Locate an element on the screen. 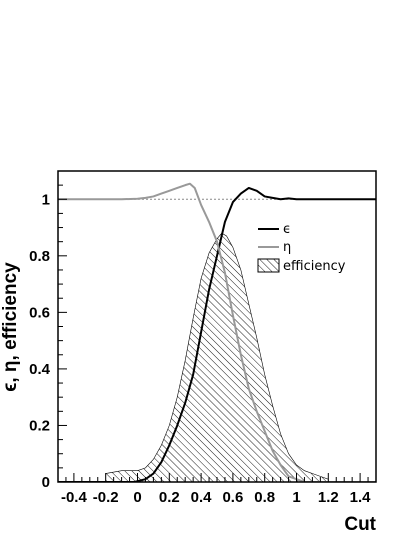 Image resolution: width=415 pixels, height=537 pixels. x-tick-label: 0 is located at coordinates (137, 497).